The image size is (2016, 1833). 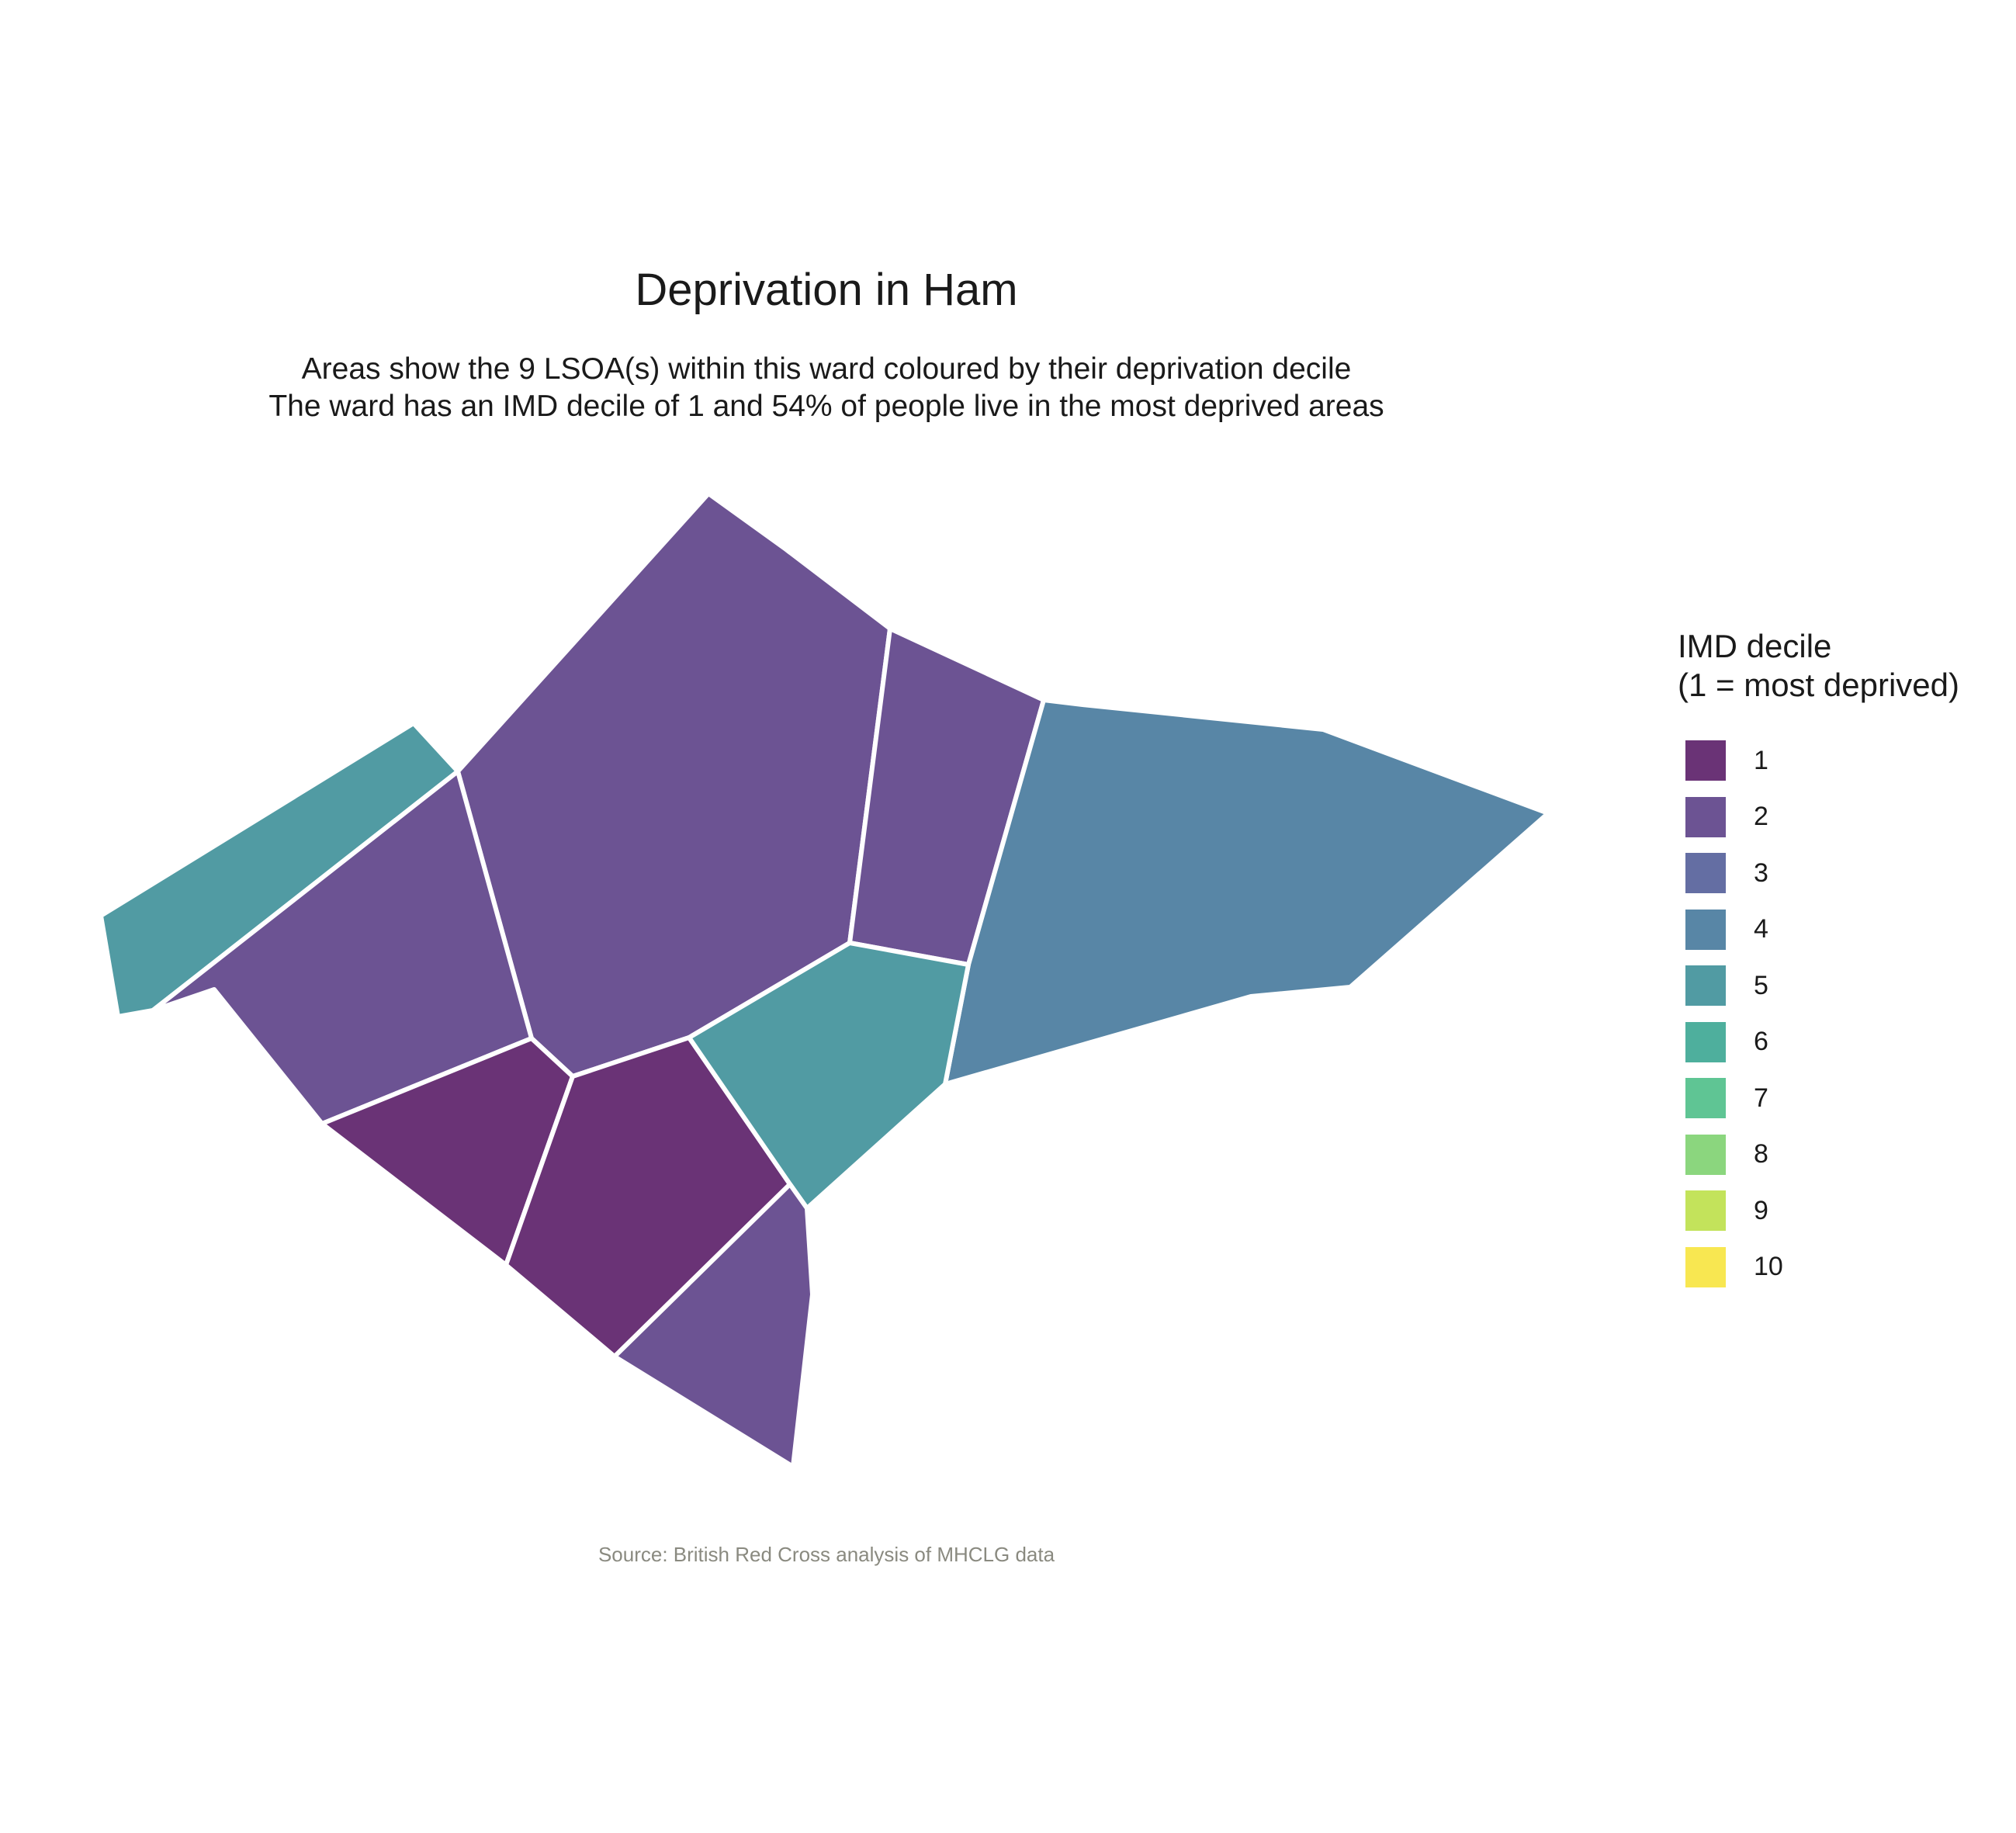 I want to click on legend-label: 4, so click(x=1761, y=929).